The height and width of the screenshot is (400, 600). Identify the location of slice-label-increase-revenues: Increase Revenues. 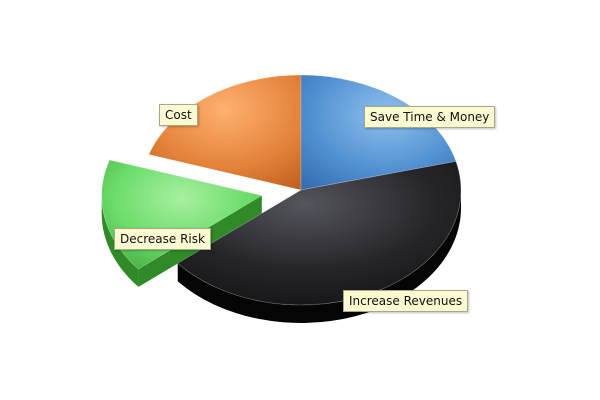
(406, 301).